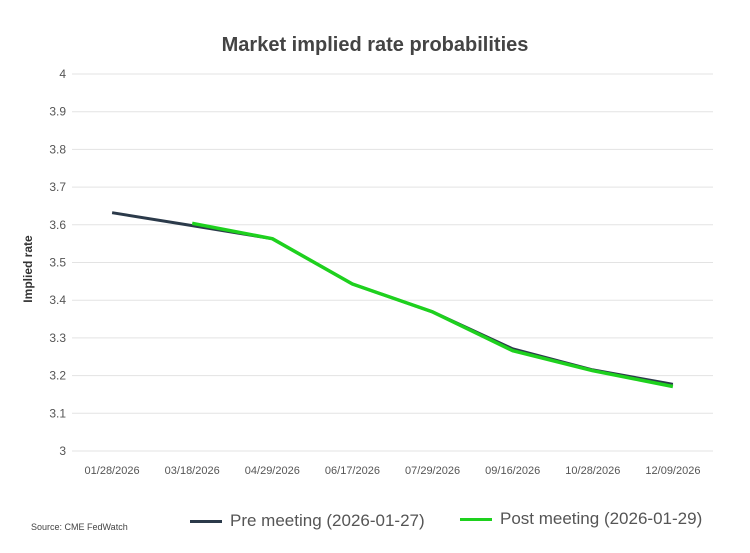 This screenshot has width=750, height=553. I want to click on x-tick-label: 12/09/2026, so click(672, 471).